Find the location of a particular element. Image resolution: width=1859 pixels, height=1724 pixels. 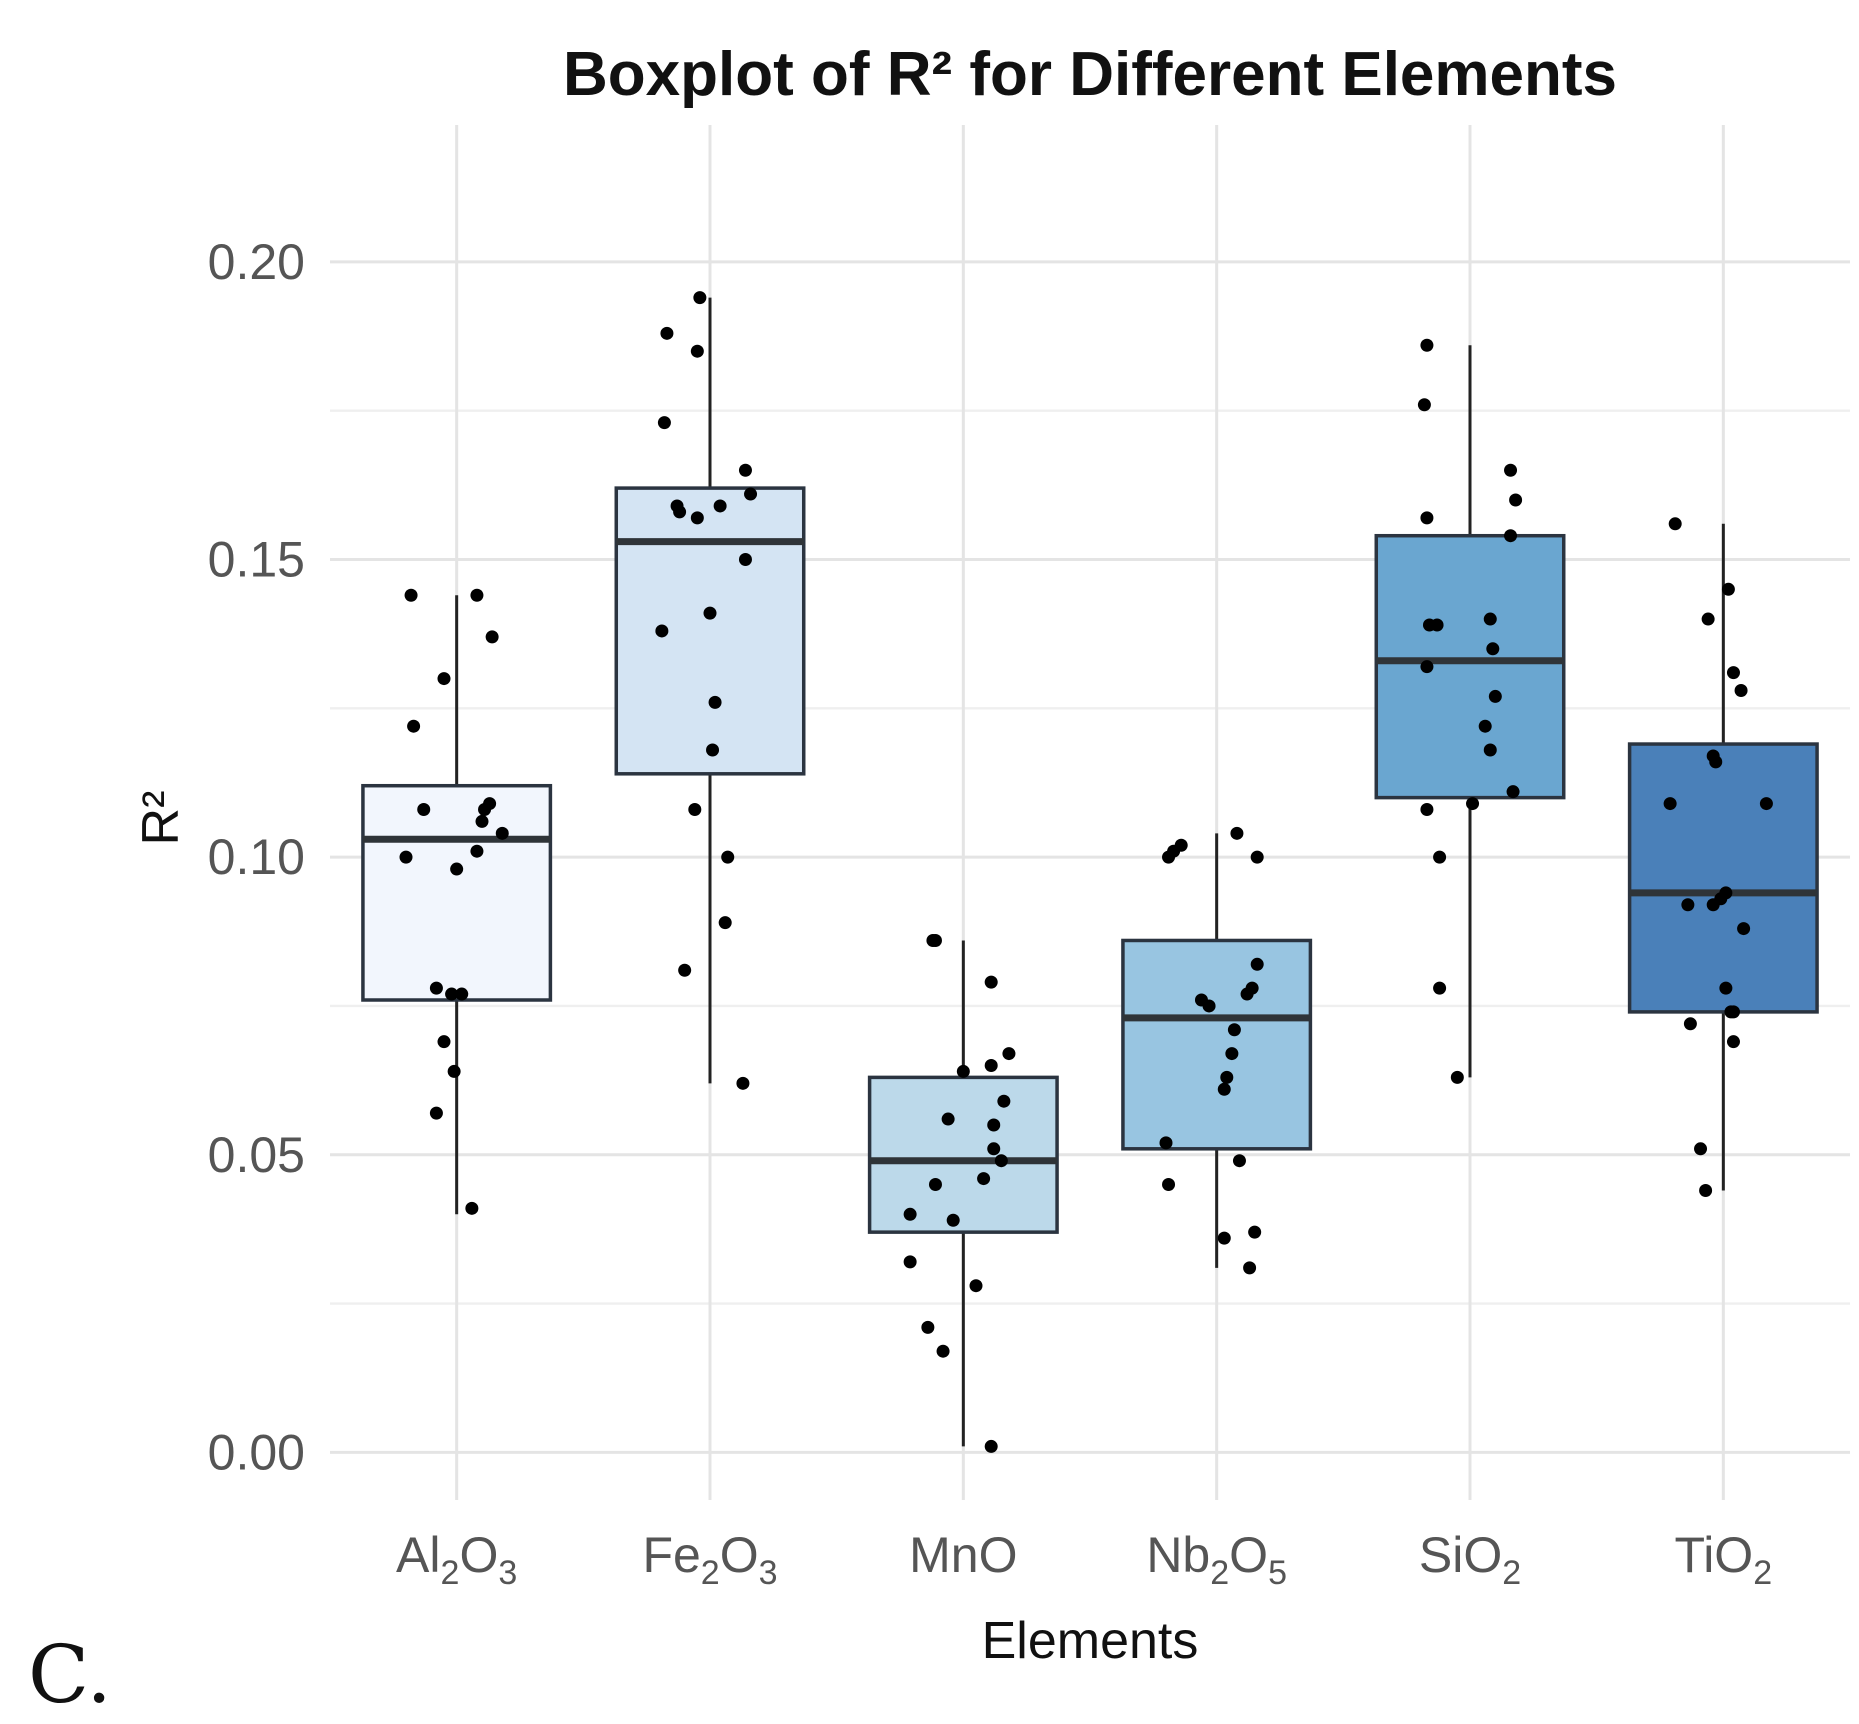

chart-title: Boxplot of R² for Different Elements is located at coordinates (1090, 74).